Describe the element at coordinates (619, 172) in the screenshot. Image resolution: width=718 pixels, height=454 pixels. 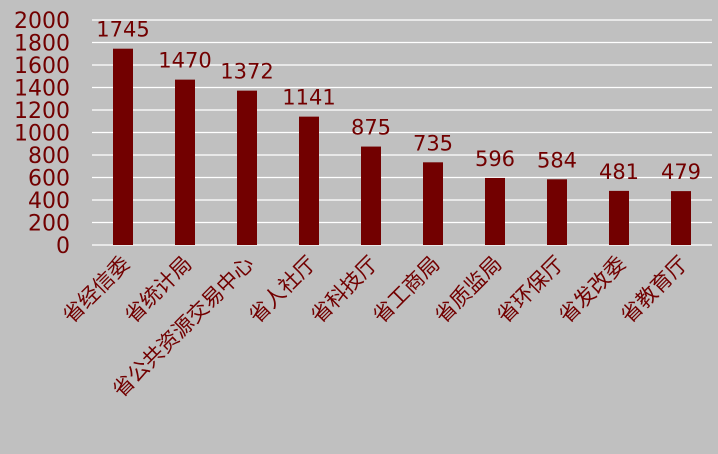
I see `data-label: 481` at that location.